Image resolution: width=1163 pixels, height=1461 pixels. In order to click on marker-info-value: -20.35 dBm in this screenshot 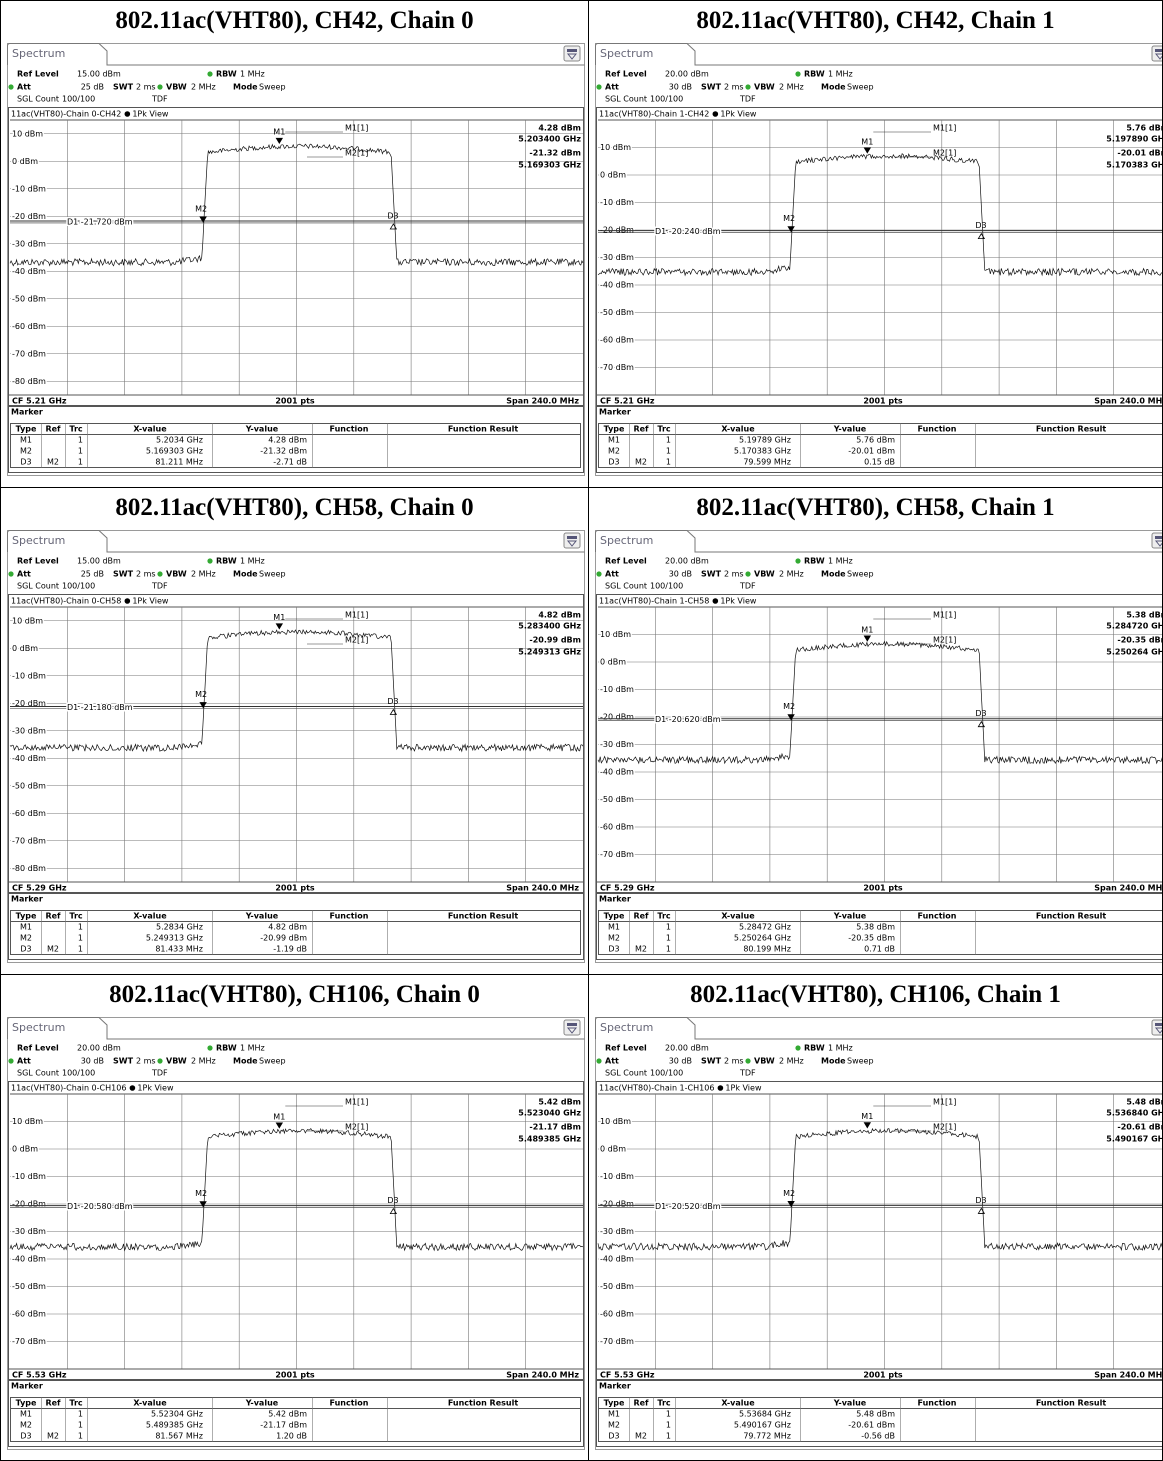, I will do `click(1140, 640)`.